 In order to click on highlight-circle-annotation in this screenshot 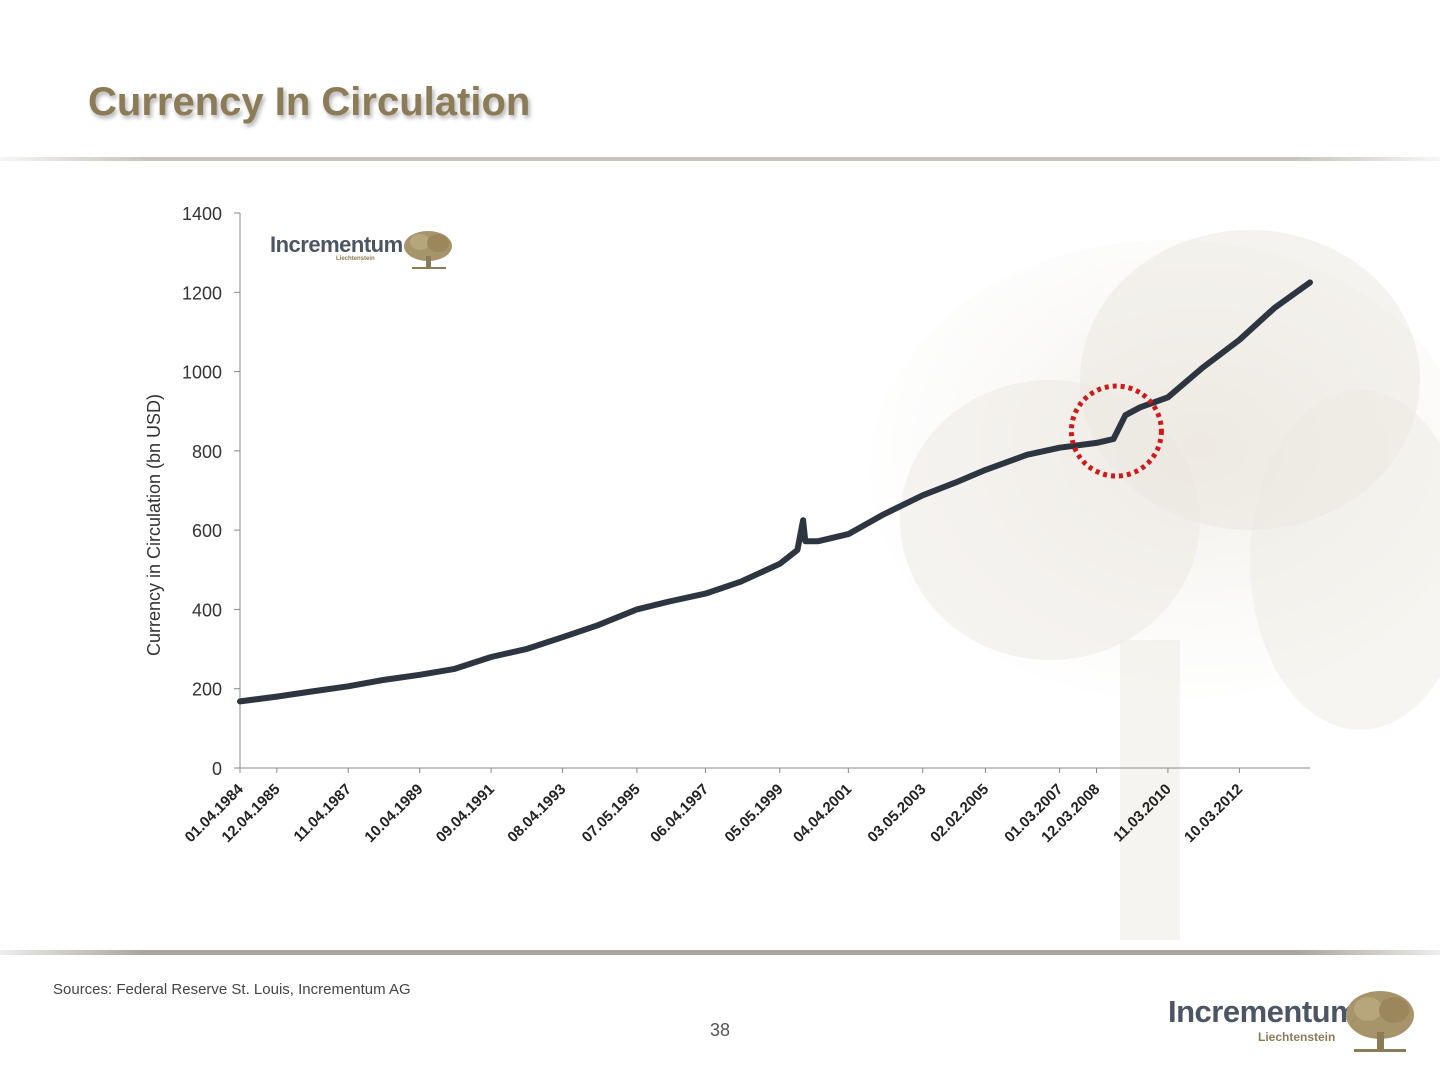, I will do `click(1116, 431)`.